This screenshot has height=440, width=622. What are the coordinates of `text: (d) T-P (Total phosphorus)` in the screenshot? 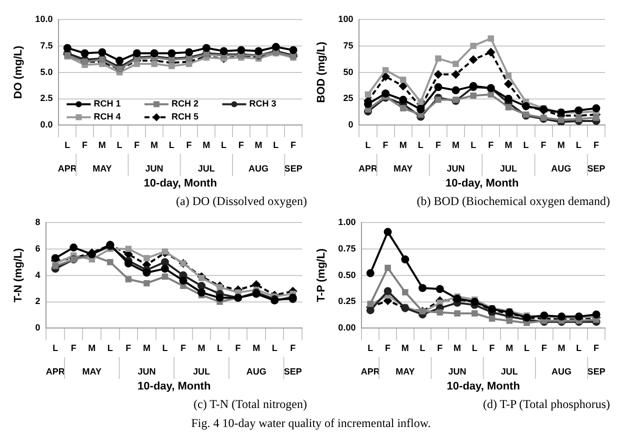 It's located at (546, 405).